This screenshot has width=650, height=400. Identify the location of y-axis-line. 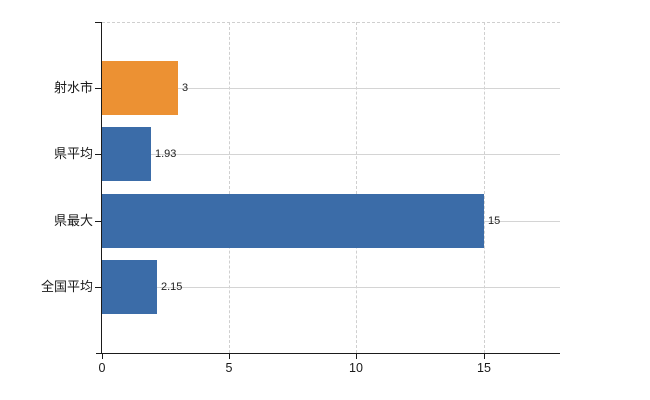
(101, 187).